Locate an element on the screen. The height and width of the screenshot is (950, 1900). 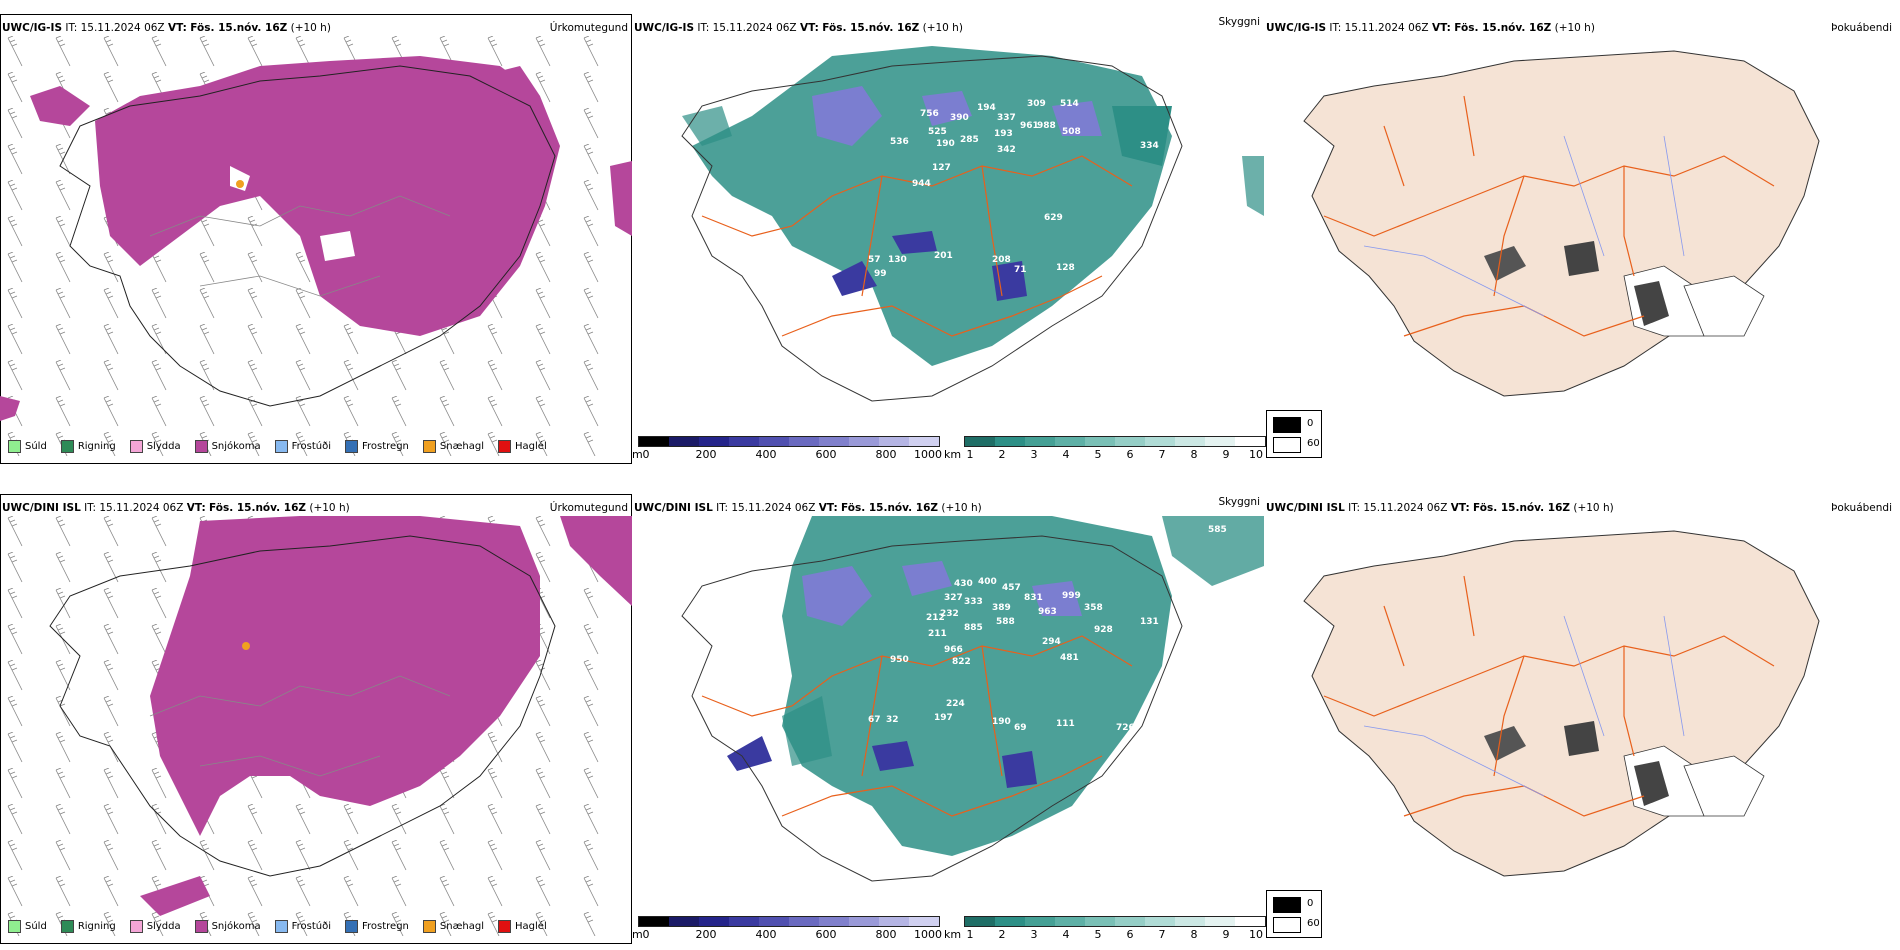
vis-label: 337 is located at coordinates (1006, 118).